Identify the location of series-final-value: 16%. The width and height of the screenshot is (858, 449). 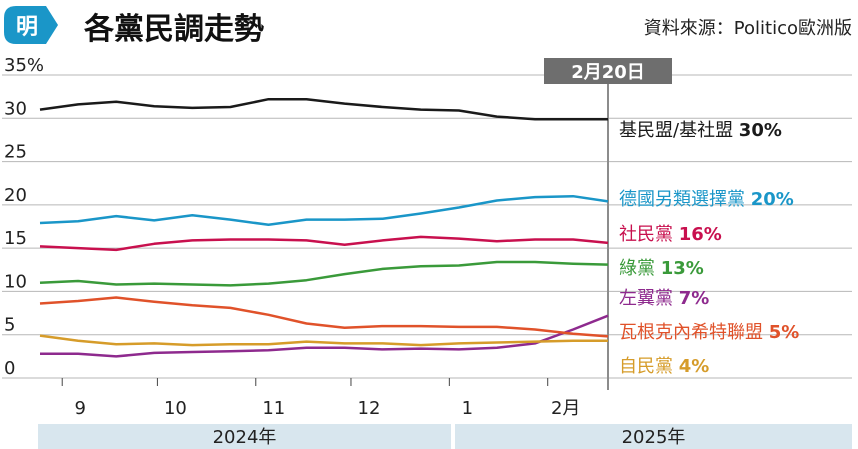
(700, 234).